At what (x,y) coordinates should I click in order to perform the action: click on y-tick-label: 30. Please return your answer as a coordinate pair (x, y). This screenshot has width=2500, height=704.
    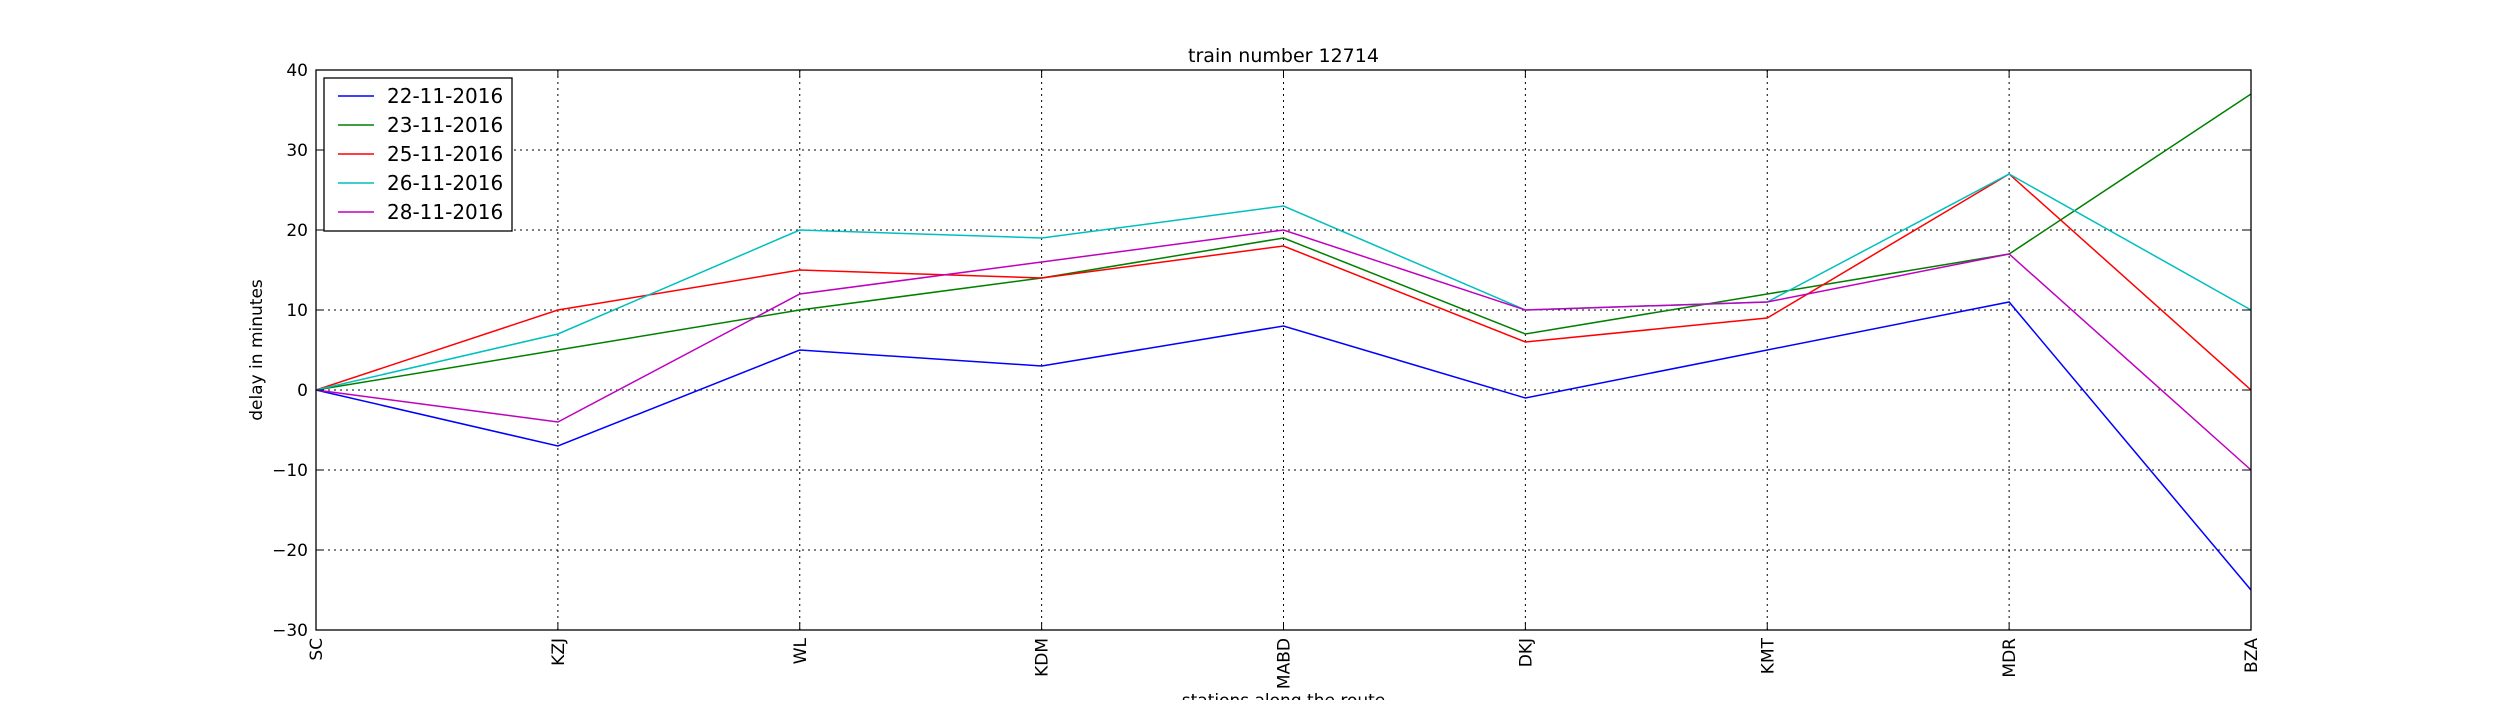
    Looking at the image, I should click on (297, 151).